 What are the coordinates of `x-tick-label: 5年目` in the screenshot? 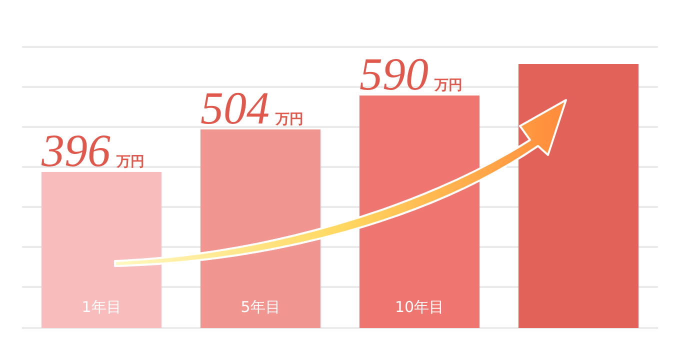 It's located at (260, 307).